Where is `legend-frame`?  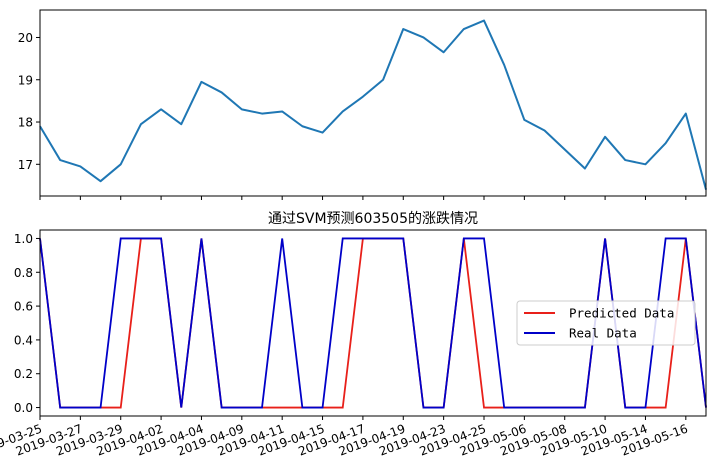
legend-frame is located at coordinates (606, 323).